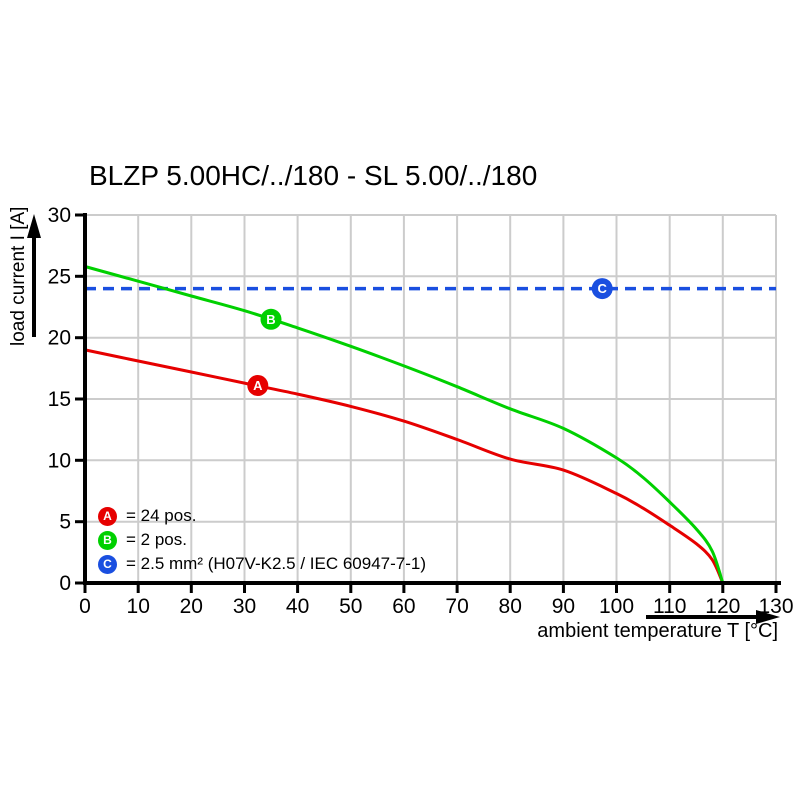  What do you see at coordinates (59, 460) in the screenshot?
I see `y-tick-label: 10` at bounding box center [59, 460].